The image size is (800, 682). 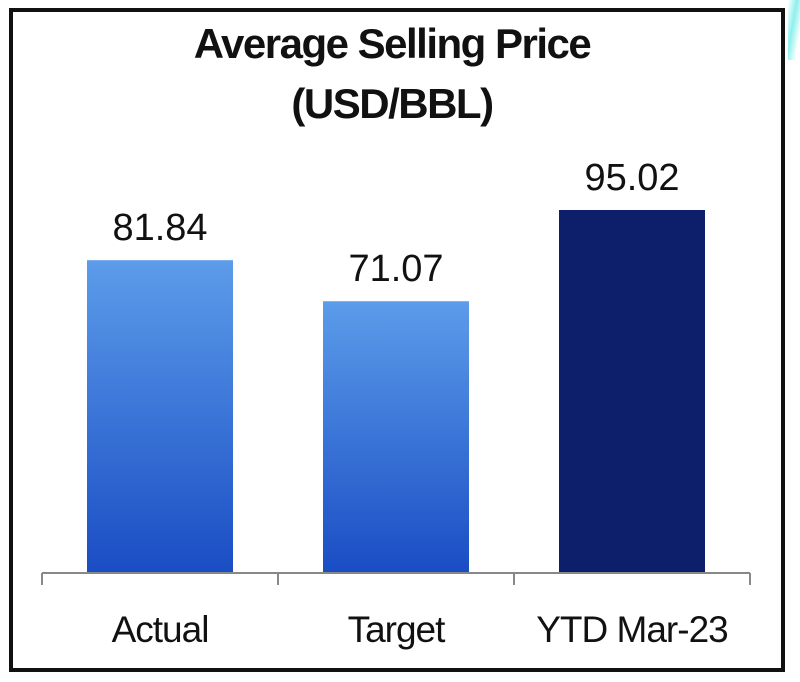 I want to click on bar-actual, so click(x=160, y=416).